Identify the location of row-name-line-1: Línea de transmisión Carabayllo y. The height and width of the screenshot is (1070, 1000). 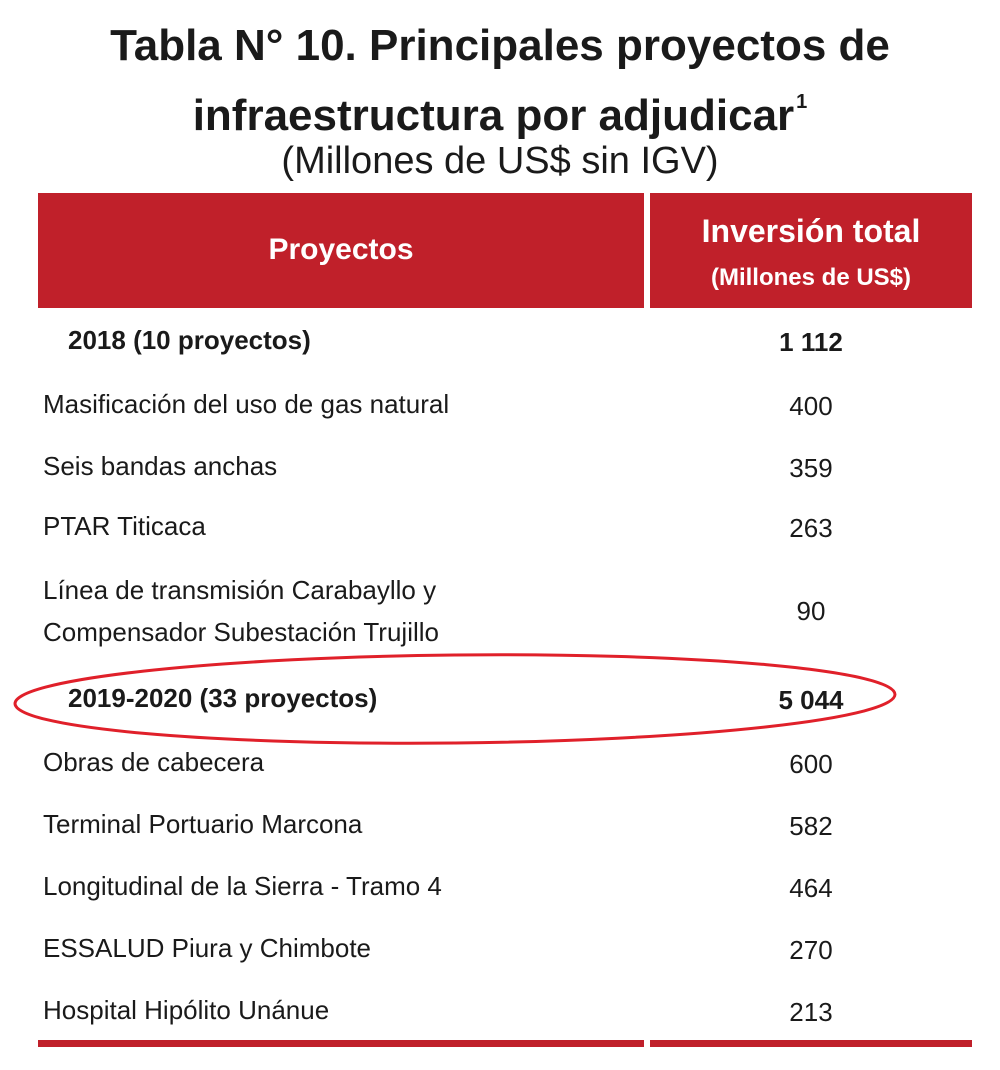
(240, 590).